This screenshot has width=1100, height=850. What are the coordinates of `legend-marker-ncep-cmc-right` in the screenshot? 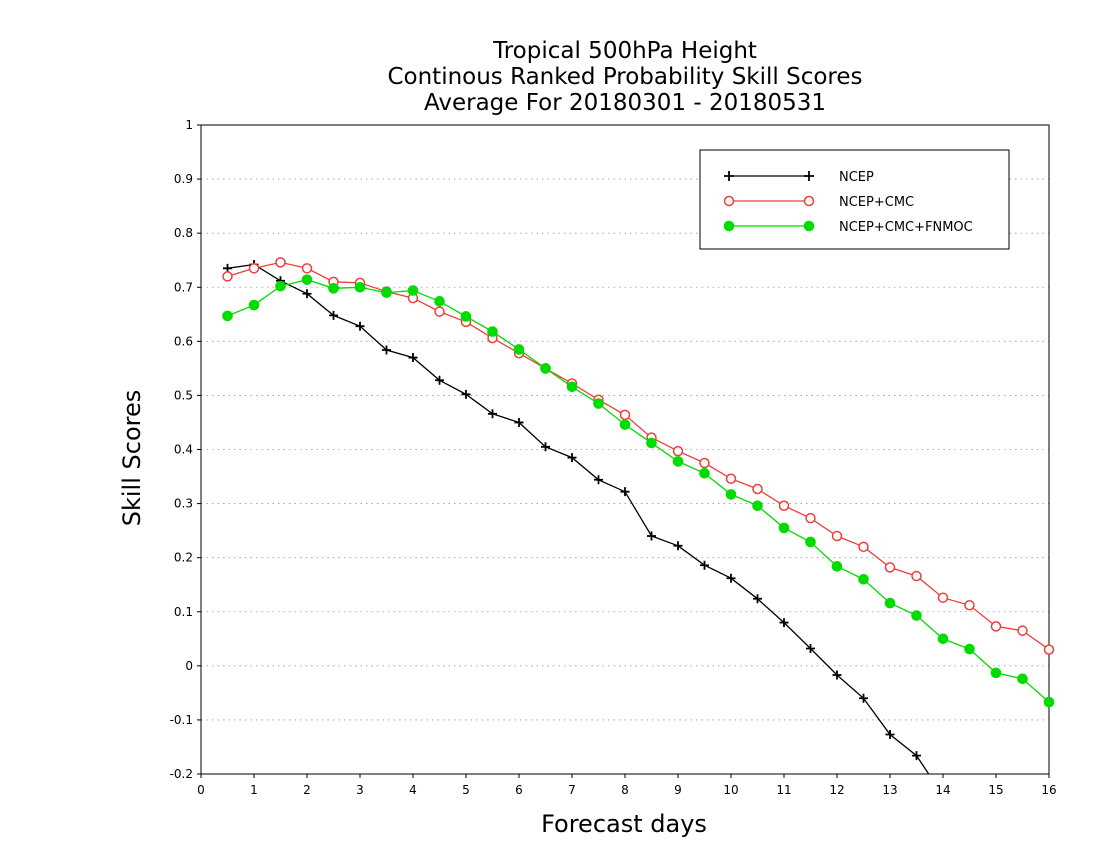 It's located at (809, 201).